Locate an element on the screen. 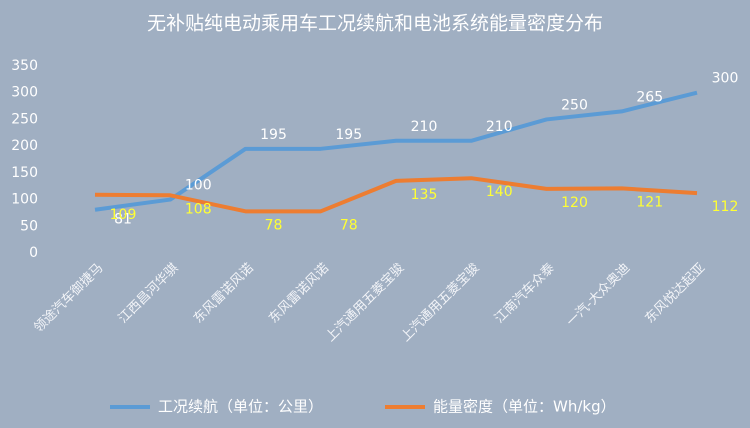 The width and height of the screenshot is (750, 428). legend-label: 能量密度（单位：Wh/kg） is located at coordinates (524, 407).